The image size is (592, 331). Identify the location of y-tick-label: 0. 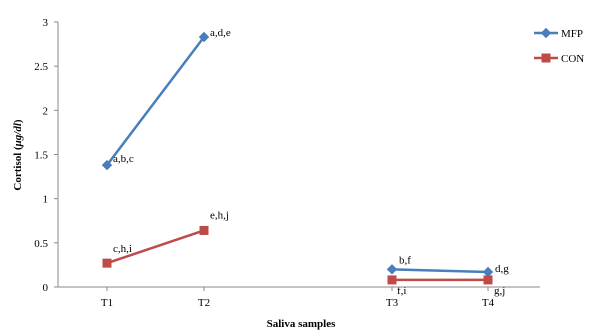
(46, 288).